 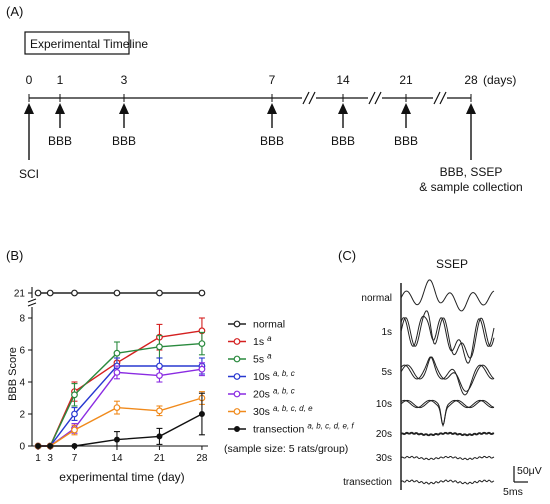 I want to click on panel-a-label: (A), so click(x=14, y=11).